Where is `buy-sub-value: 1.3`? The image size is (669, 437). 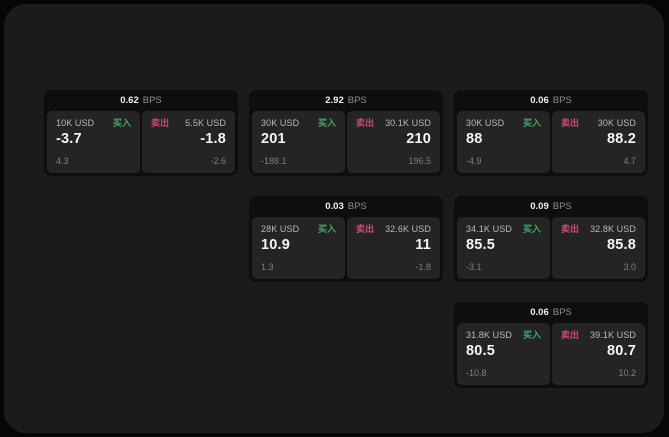 buy-sub-value: 1.3 is located at coordinates (267, 267).